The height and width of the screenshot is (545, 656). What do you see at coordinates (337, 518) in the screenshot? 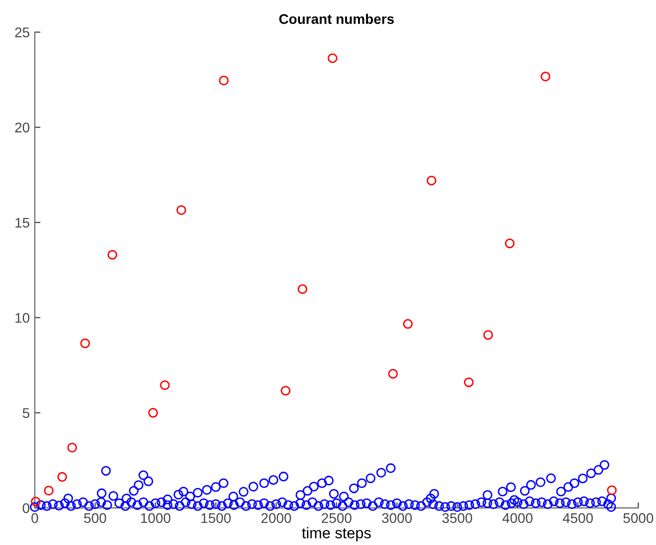
I see `x-tick-label: 2500` at bounding box center [337, 518].